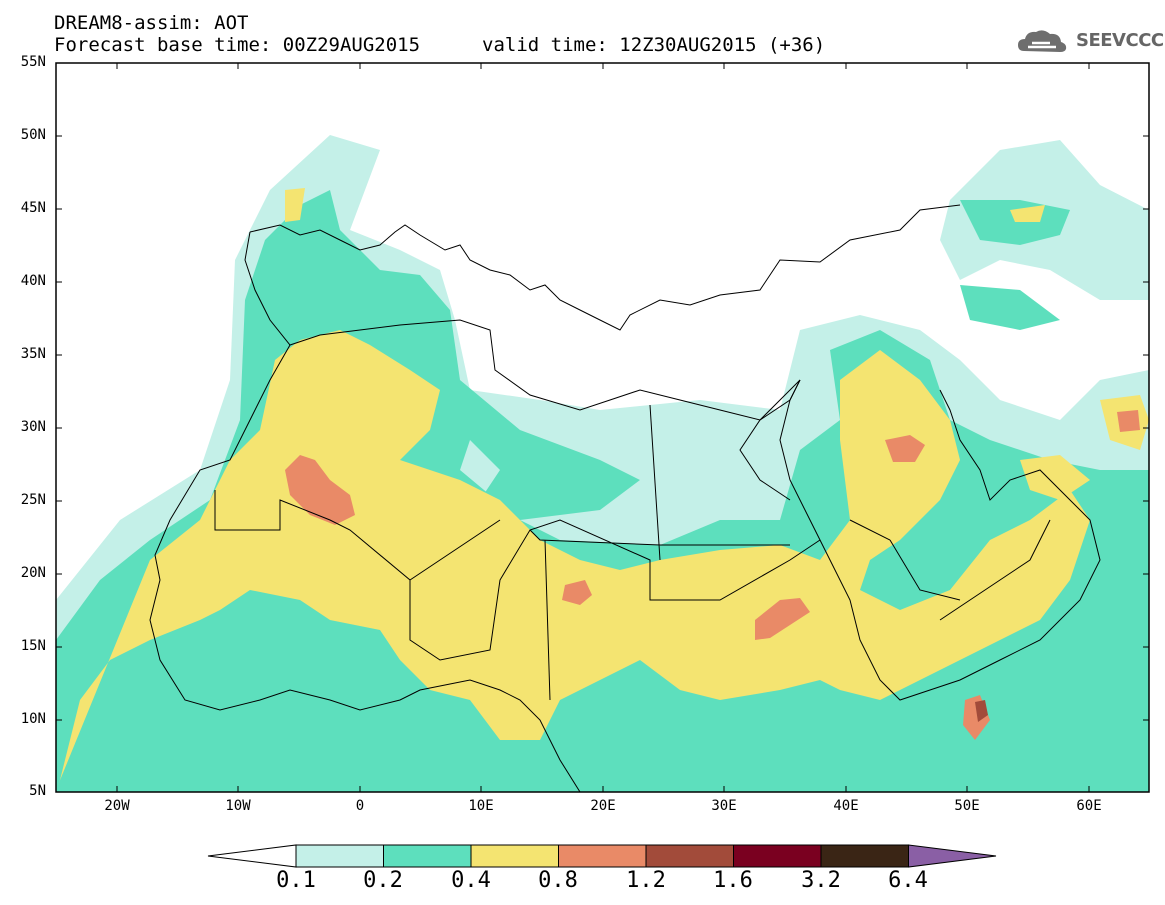  What do you see at coordinates (646, 880) in the screenshot?
I see `colorbar-label: 1.2` at bounding box center [646, 880].